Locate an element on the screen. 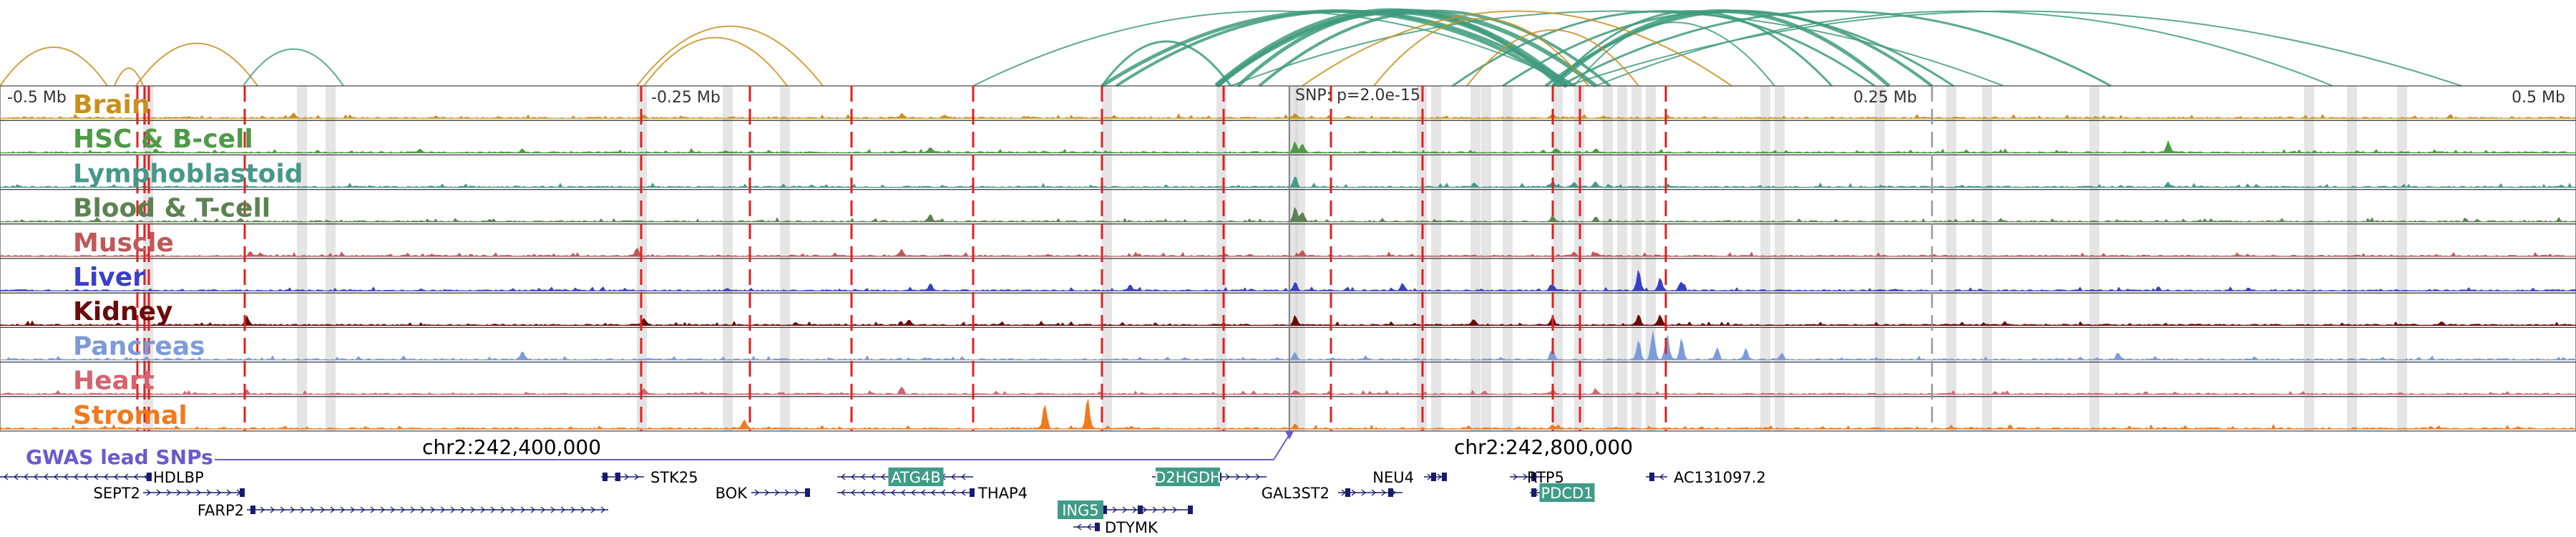 This screenshot has width=2576, height=537. gene-label: BOK is located at coordinates (732, 493).